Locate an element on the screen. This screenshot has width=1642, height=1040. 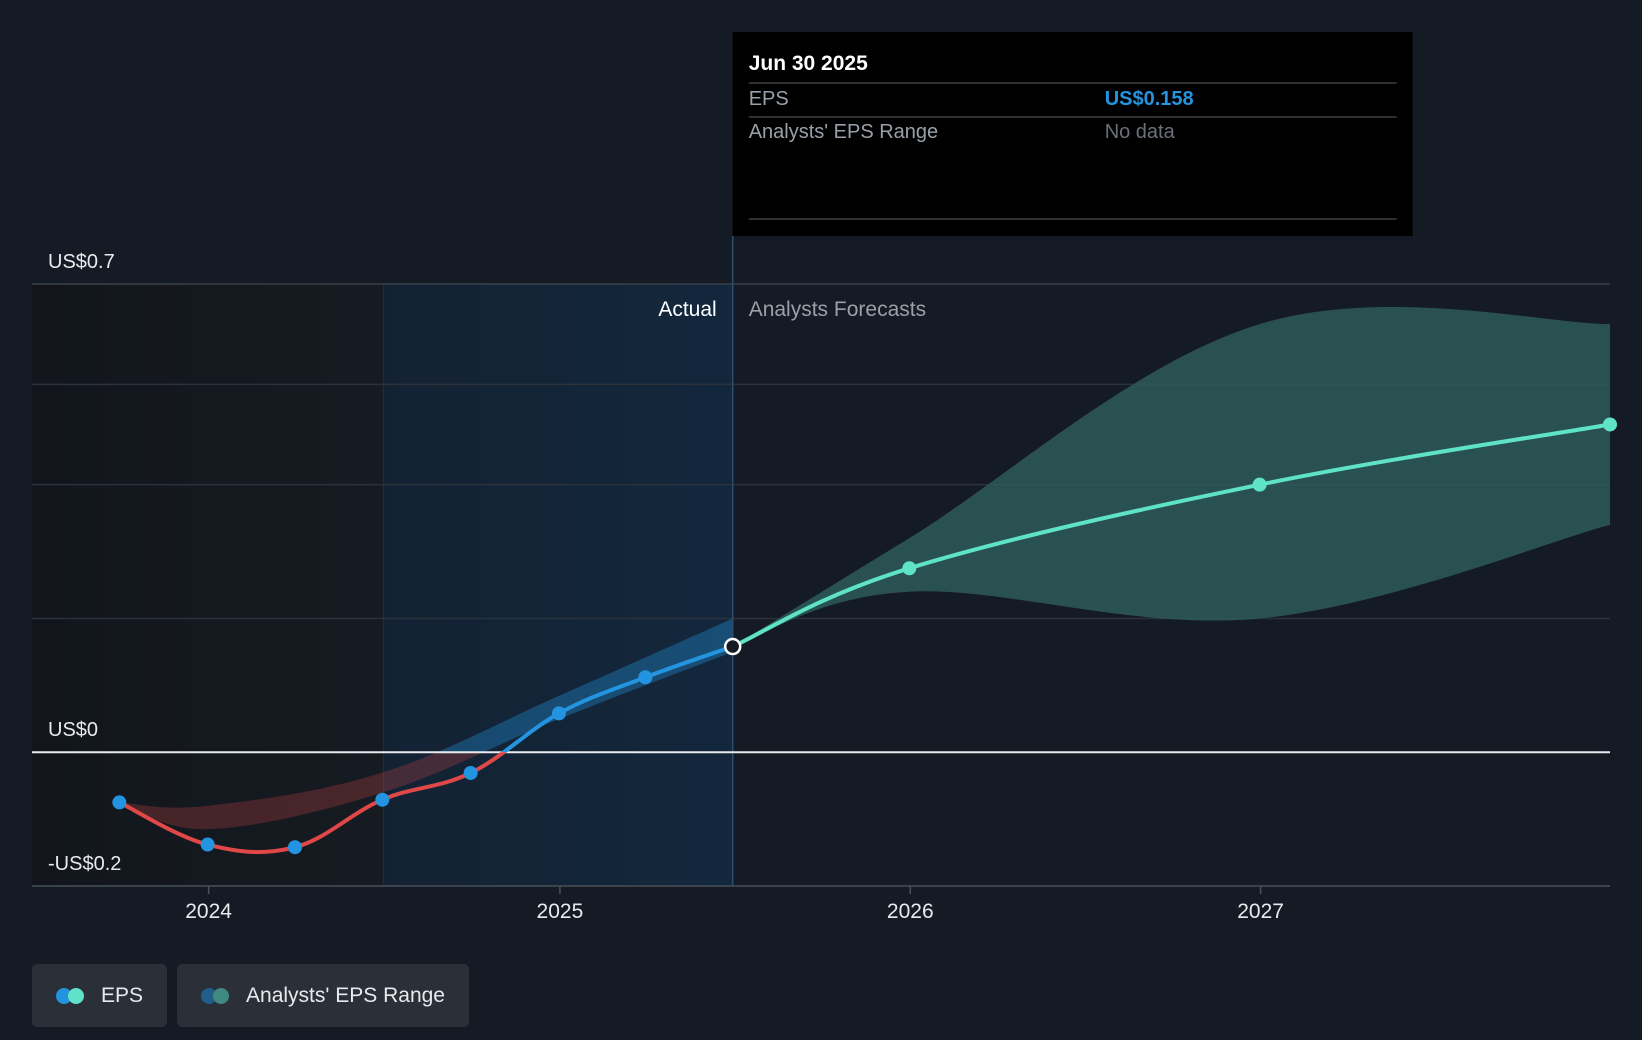
legend-item-eps-range: Analysts' EPS Range is located at coordinates (323, 995).